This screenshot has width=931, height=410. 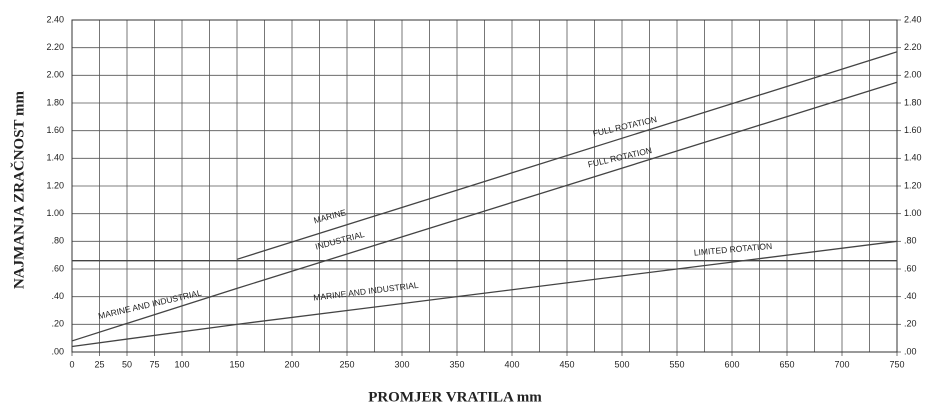 What do you see at coordinates (910, 241) in the screenshot?
I see `y2-tick-label: .80` at bounding box center [910, 241].